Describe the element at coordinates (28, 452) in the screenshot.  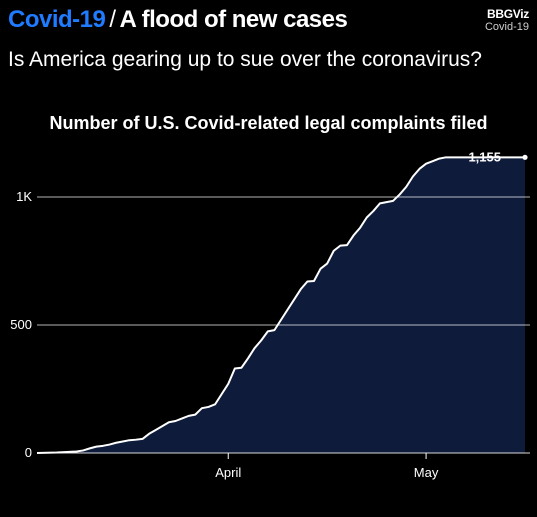
I see `y-tick-label-0: 0` at that location.